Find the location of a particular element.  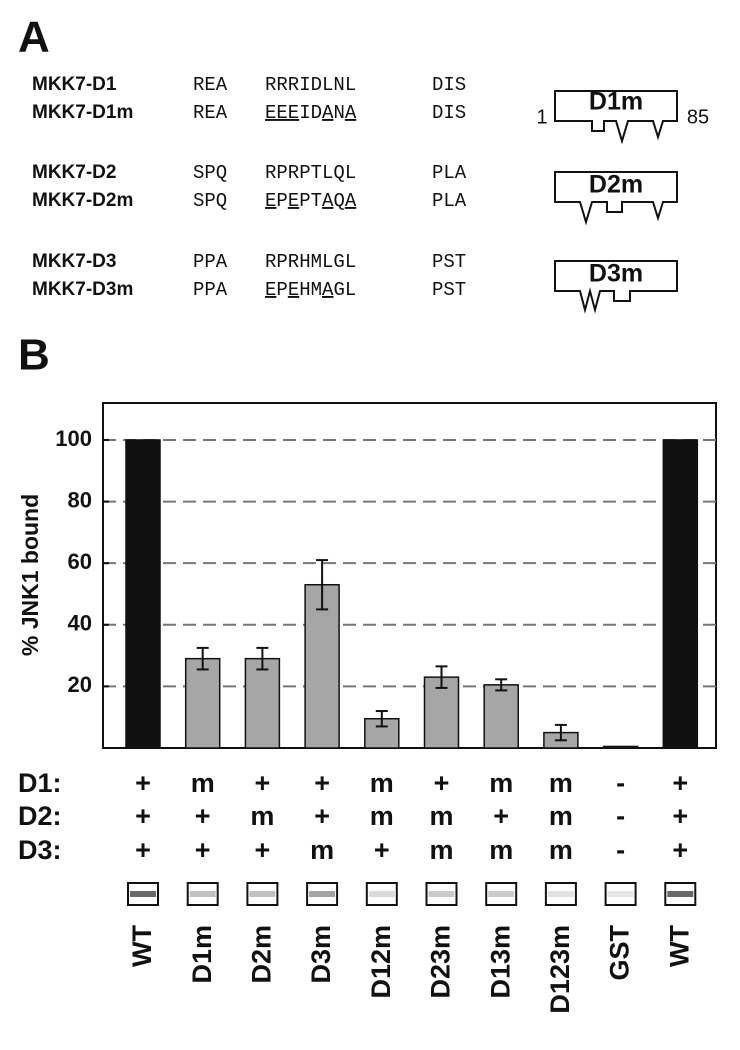

panel-label: B is located at coordinates (34, 355).